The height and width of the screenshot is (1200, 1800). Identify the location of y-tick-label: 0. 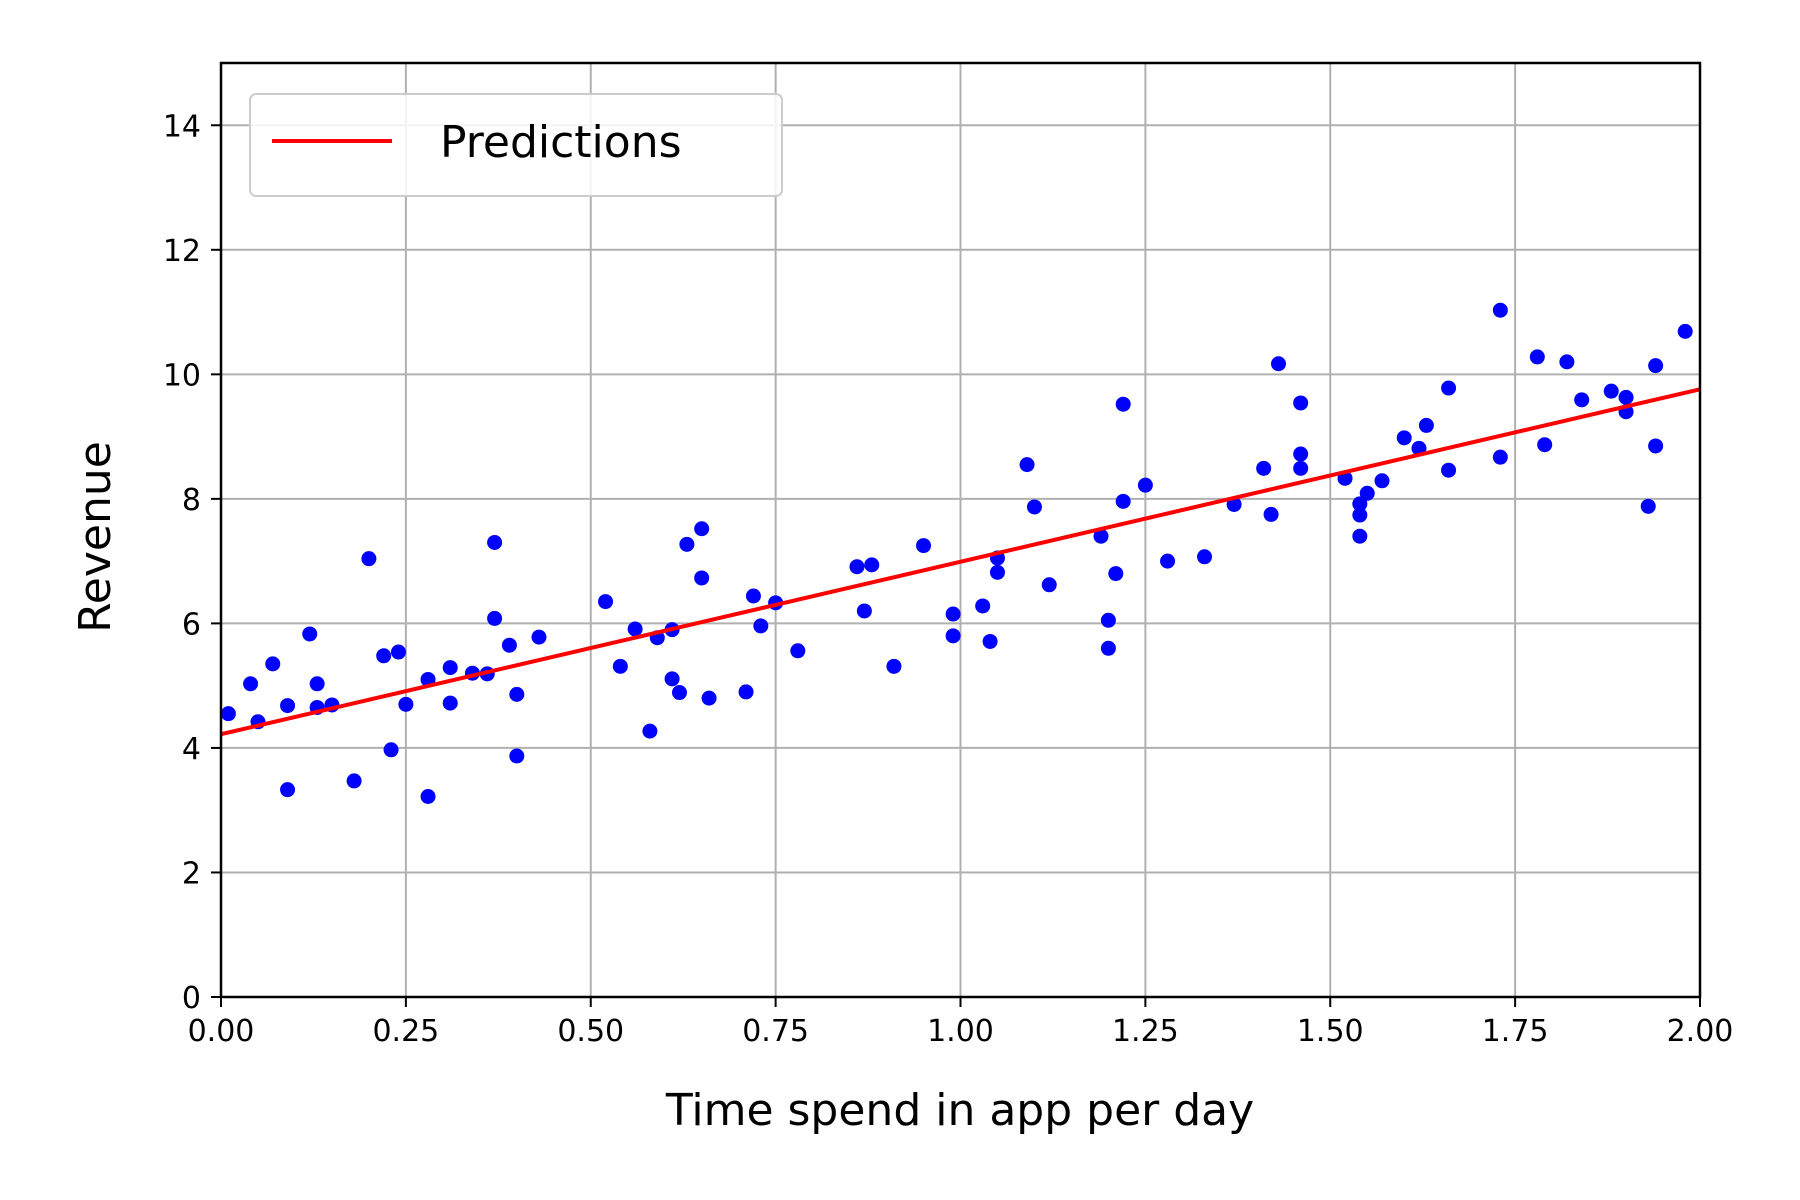
(191, 998).